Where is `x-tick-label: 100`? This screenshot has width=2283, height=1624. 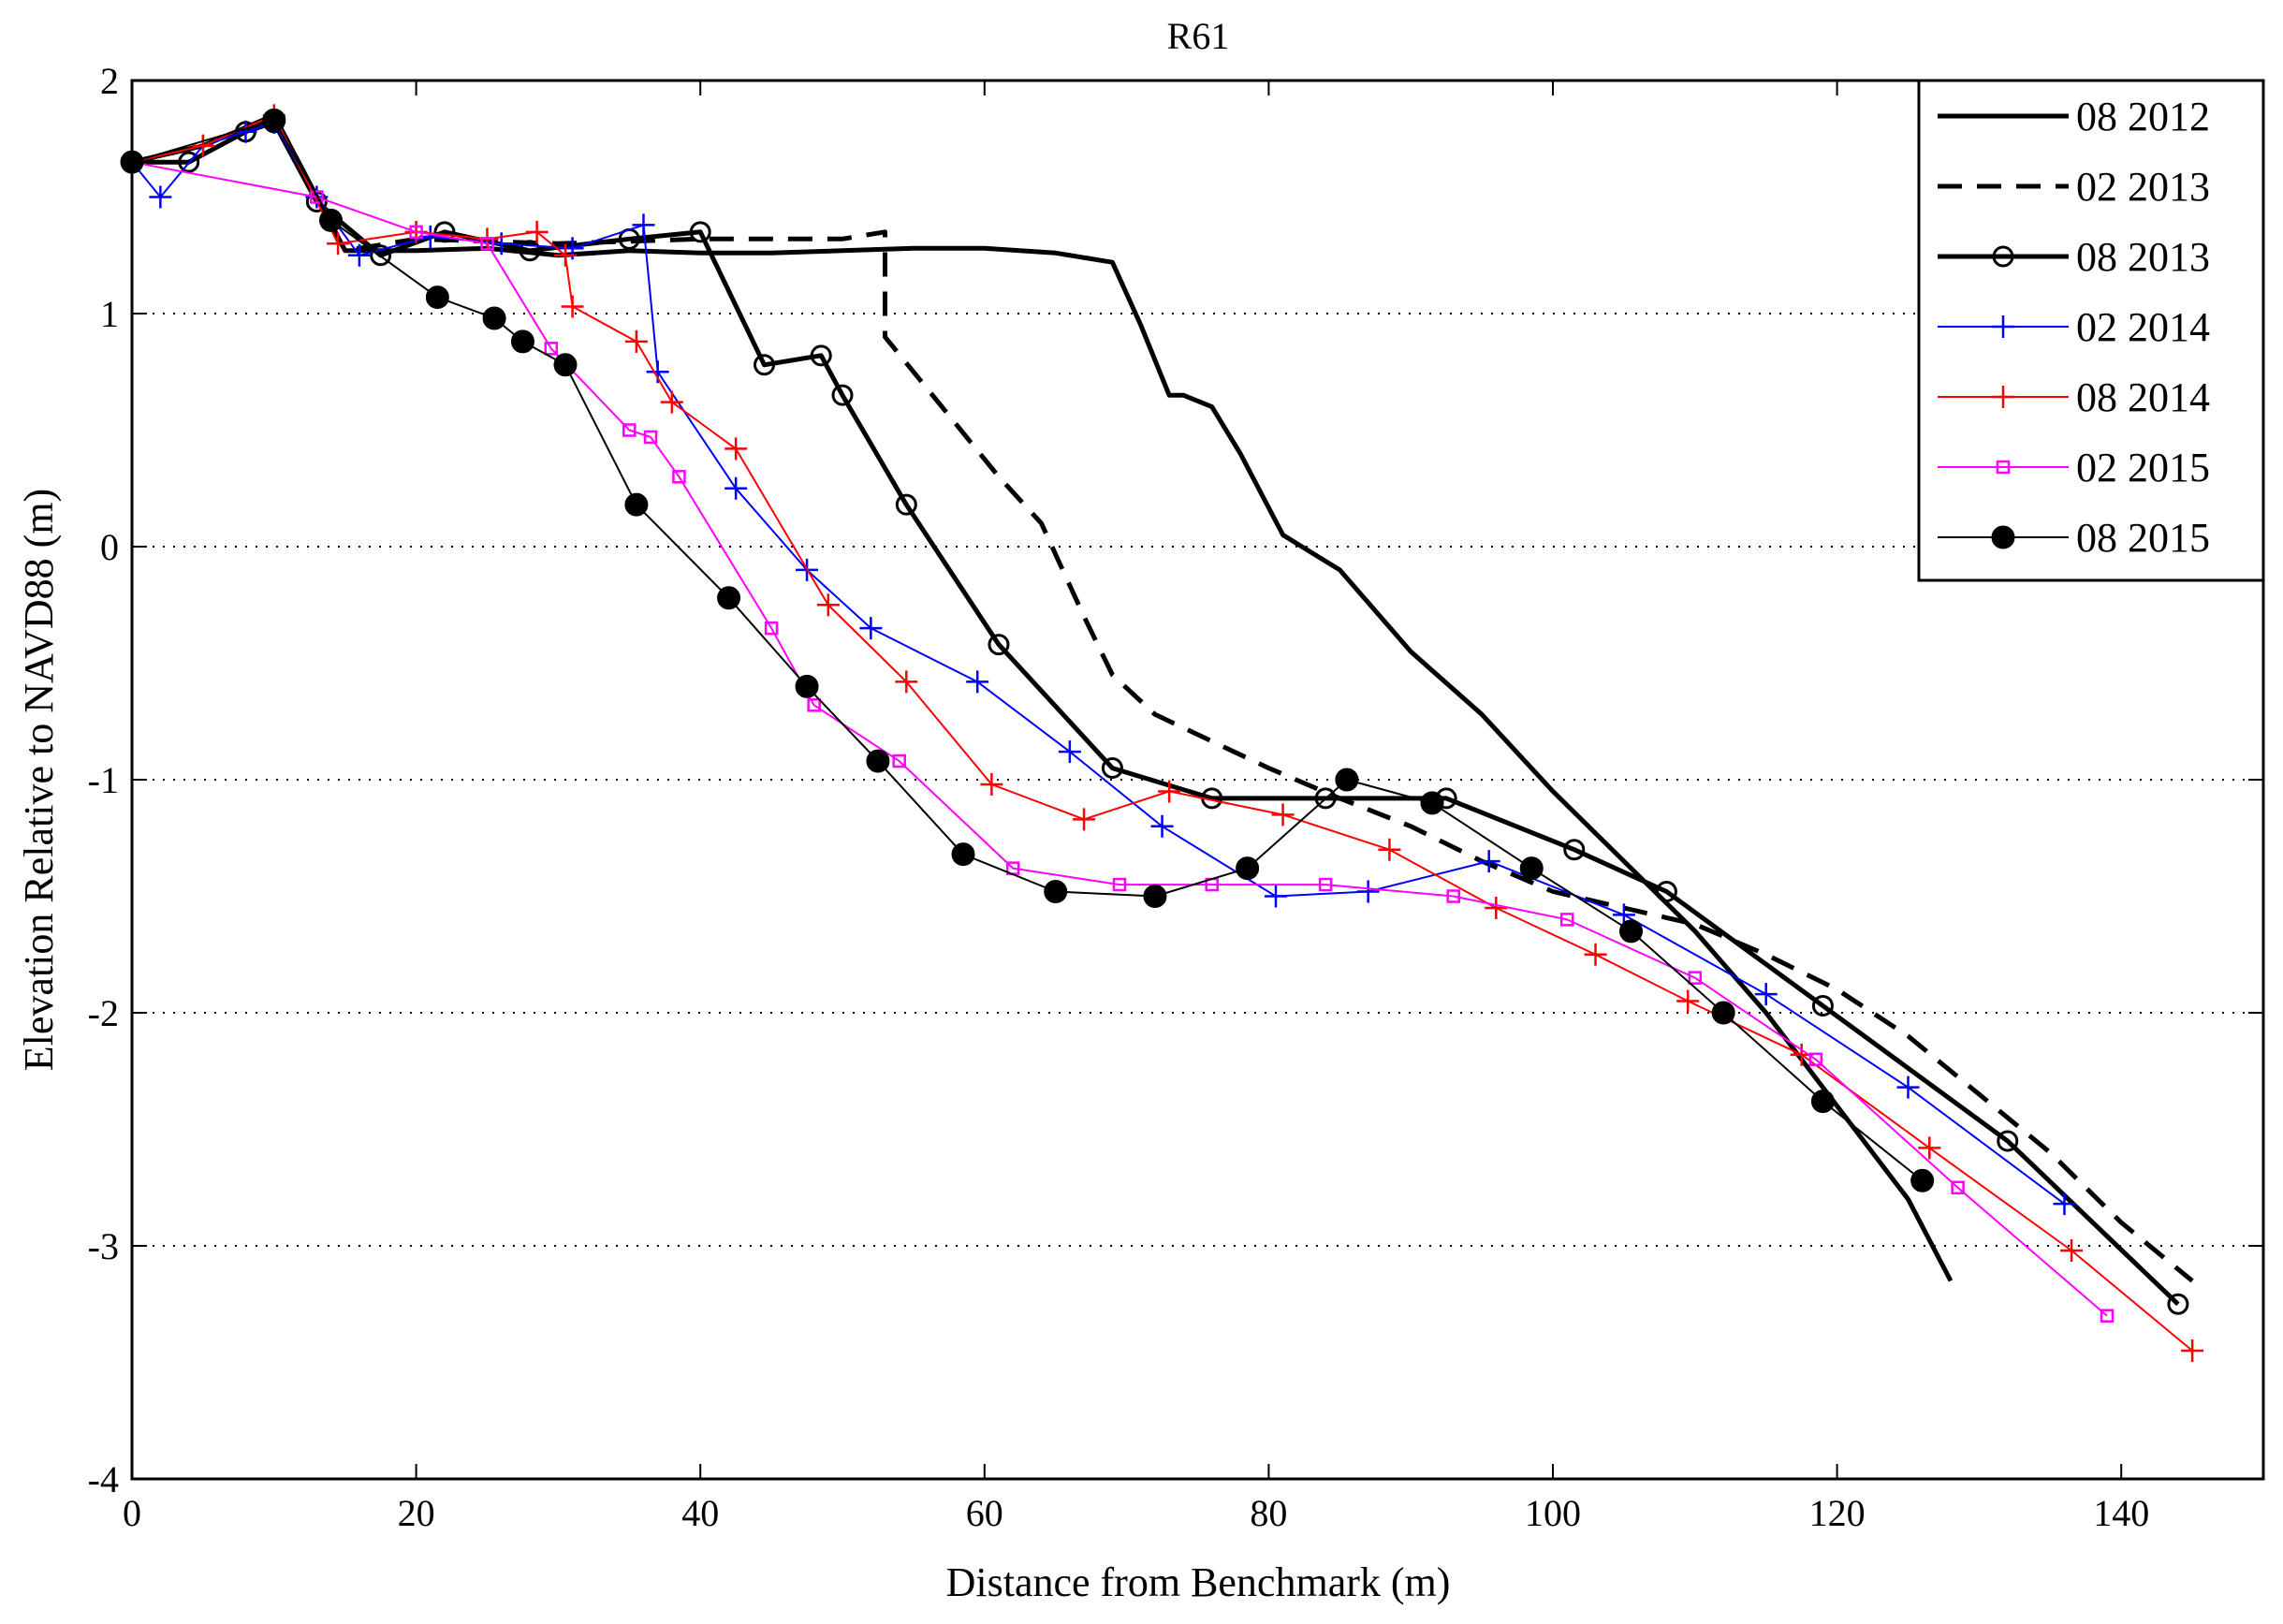 x-tick-label: 100 is located at coordinates (1553, 1513).